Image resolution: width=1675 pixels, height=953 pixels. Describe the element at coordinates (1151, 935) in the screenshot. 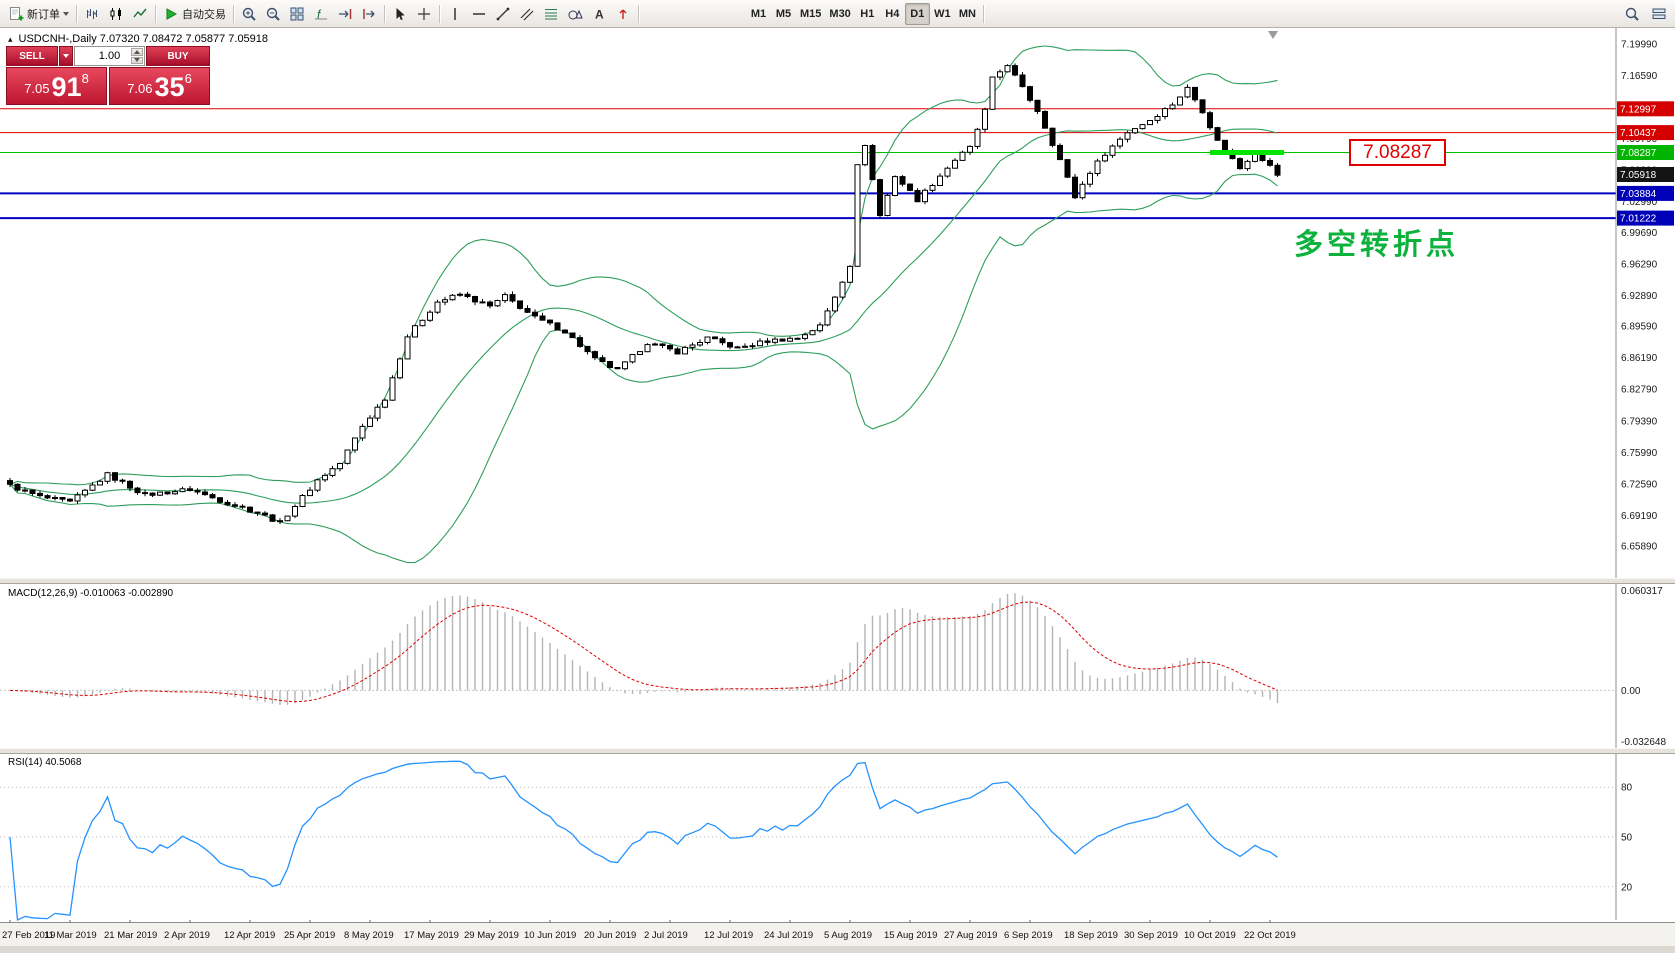

I see `time-axis-label: 30 Sep 2019` at that location.